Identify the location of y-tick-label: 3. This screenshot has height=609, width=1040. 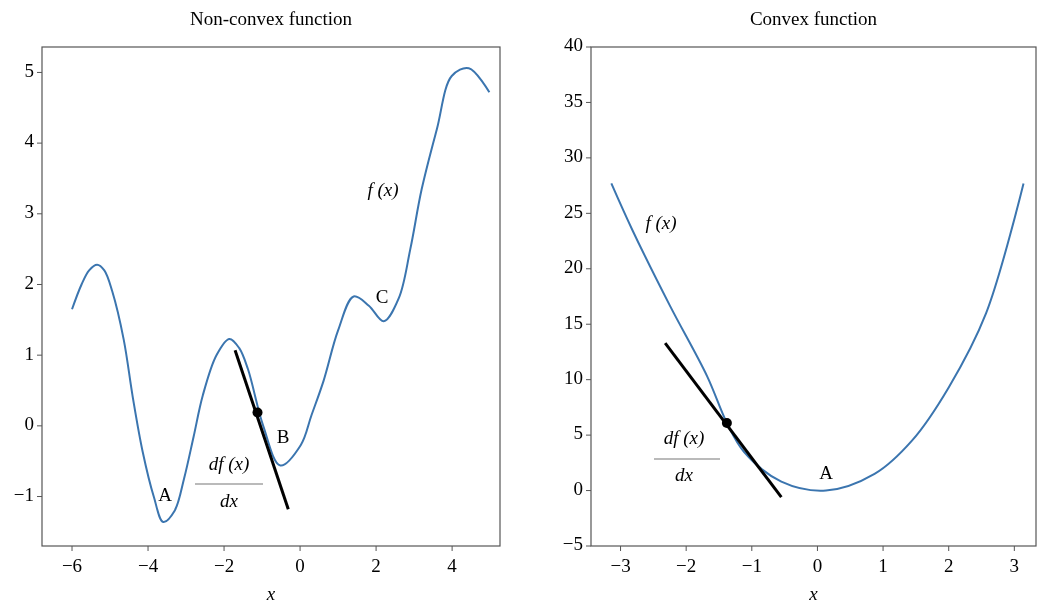
(29, 212).